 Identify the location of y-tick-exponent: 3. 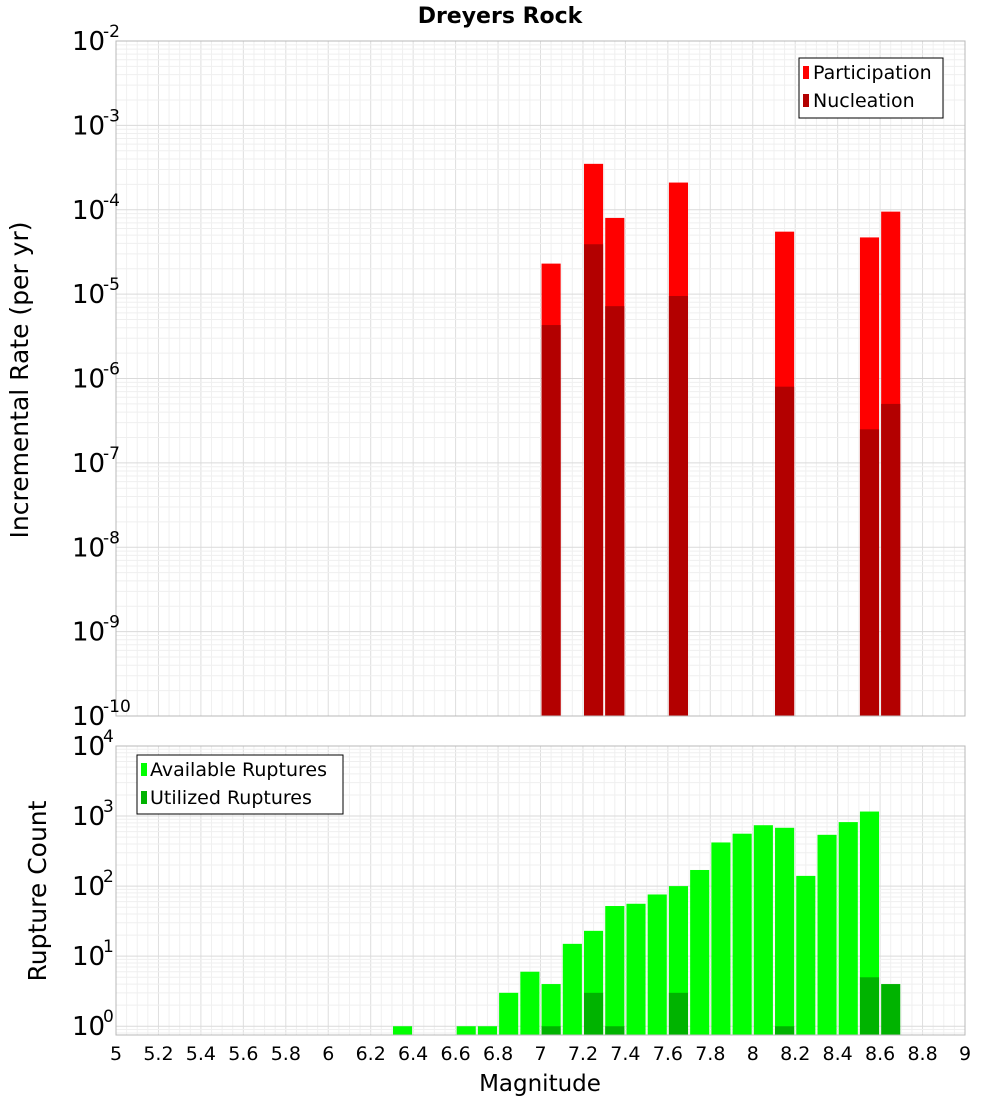
(108, 807).